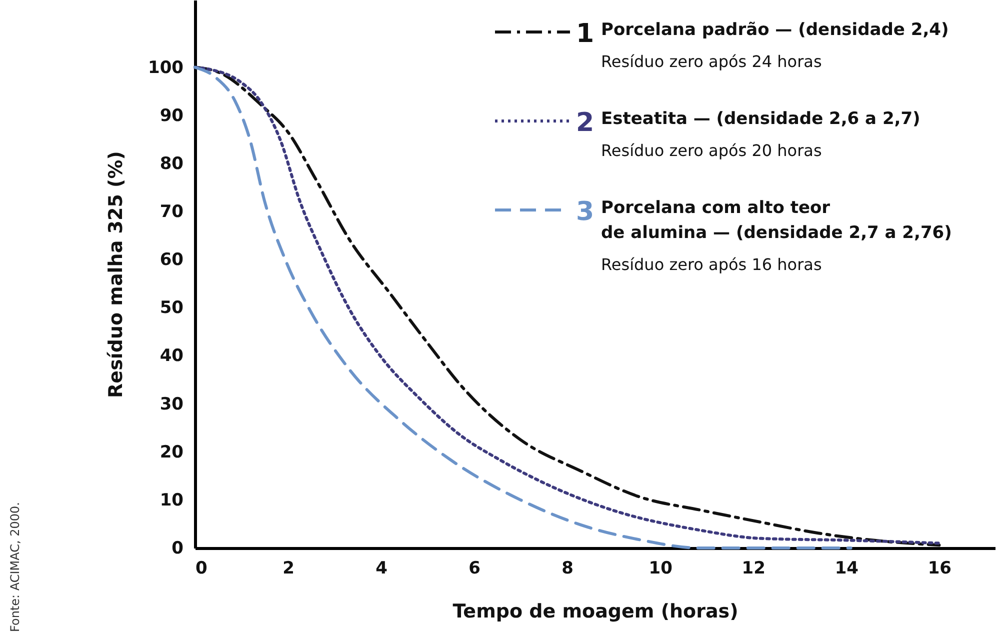 The height and width of the screenshot is (635, 999). I want to click on x-tick-label: 14, so click(846, 568).